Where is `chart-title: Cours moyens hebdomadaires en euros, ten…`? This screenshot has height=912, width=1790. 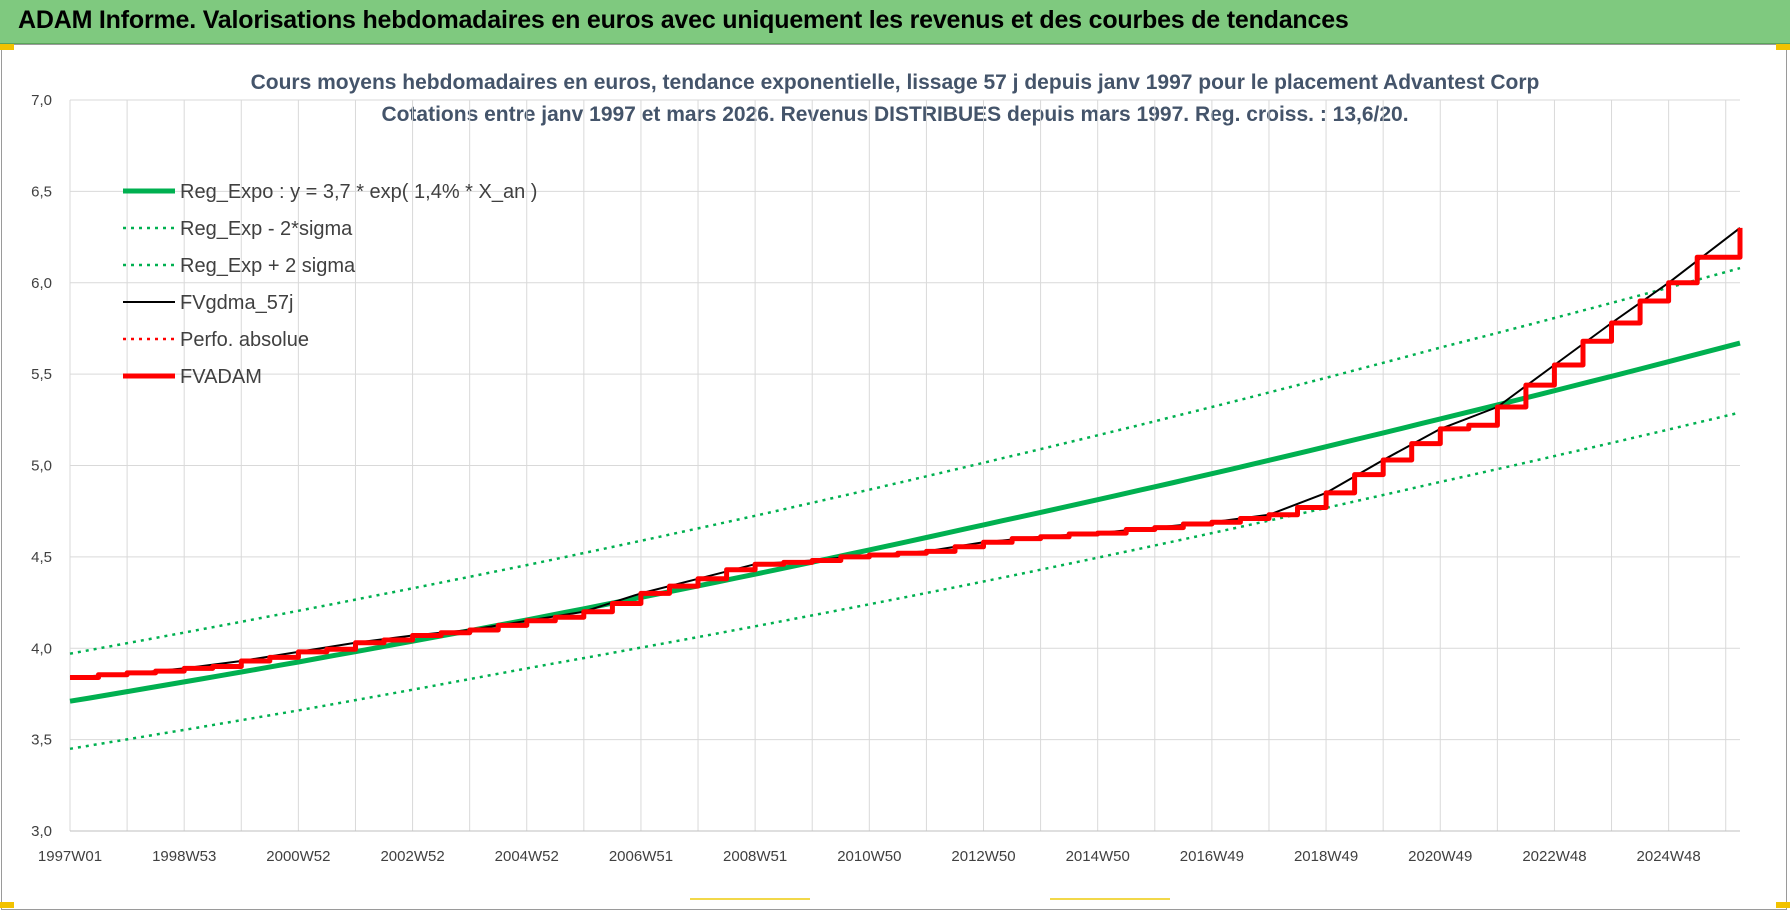 chart-title: Cours moyens hebdomadaires en euros, ten… is located at coordinates (895, 82).